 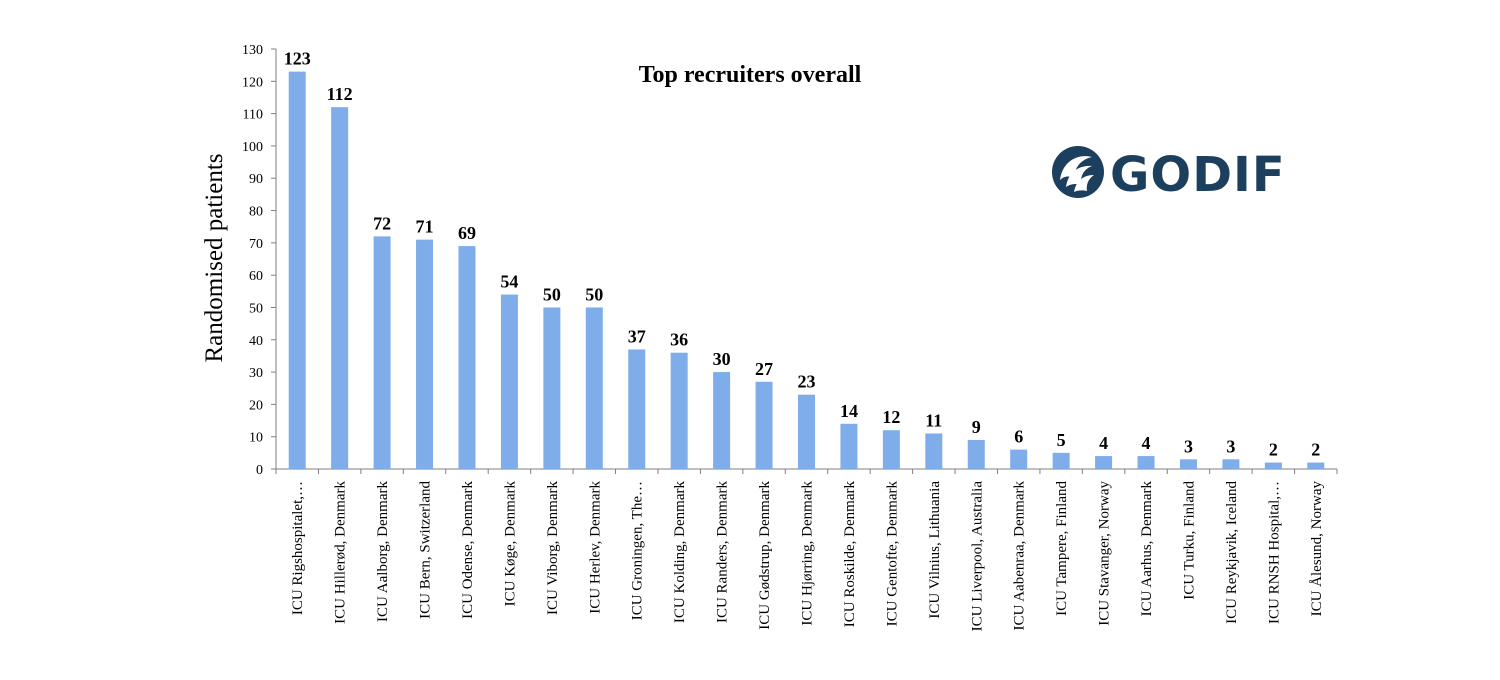 What do you see at coordinates (383, 551) in the screenshot?
I see `x-tick-label: ICU Aalborg, Denmark` at bounding box center [383, 551].